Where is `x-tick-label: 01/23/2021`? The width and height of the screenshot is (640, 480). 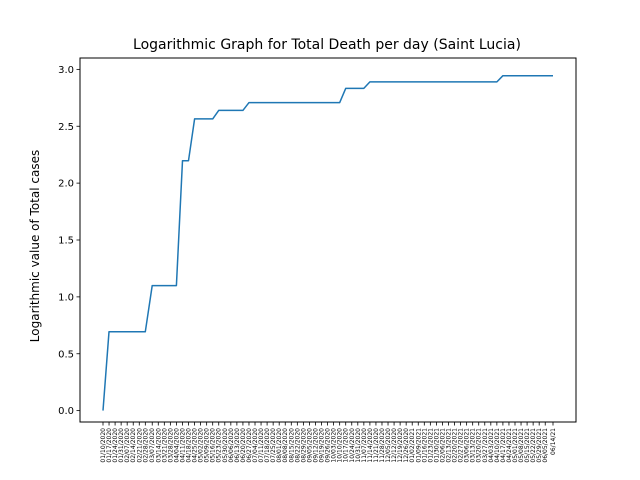 x-tick-label: 01/23/2021 is located at coordinates (430, 445).